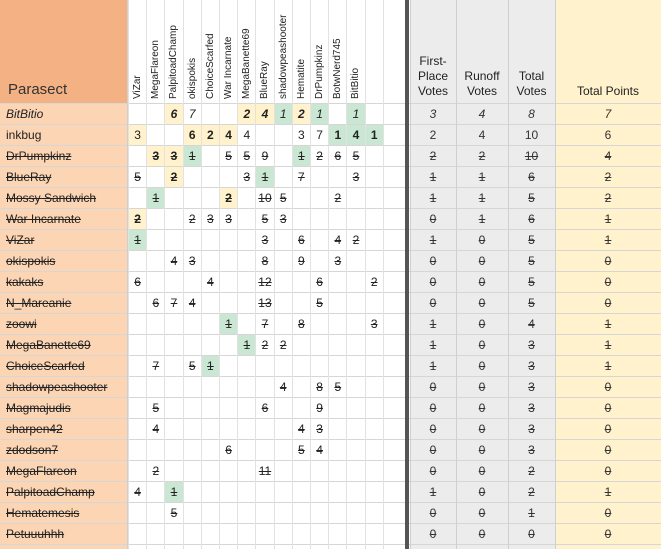 This screenshot has height=549, width=661. What do you see at coordinates (29, 177) in the screenshot?
I see `row-name: BlueRay` at bounding box center [29, 177].